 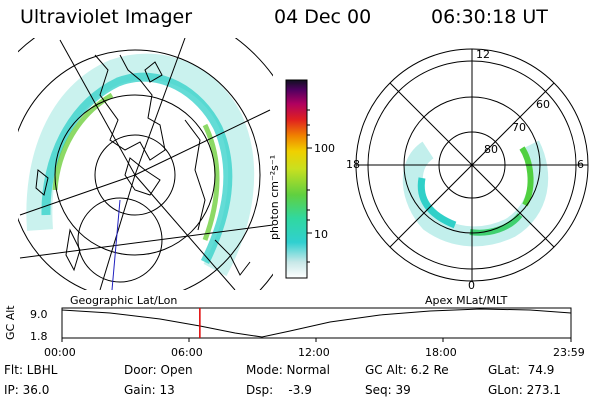 What do you see at coordinates (466, 300) in the screenshot?
I see `right-projection-label: Apex MLat/MLT` at bounding box center [466, 300].